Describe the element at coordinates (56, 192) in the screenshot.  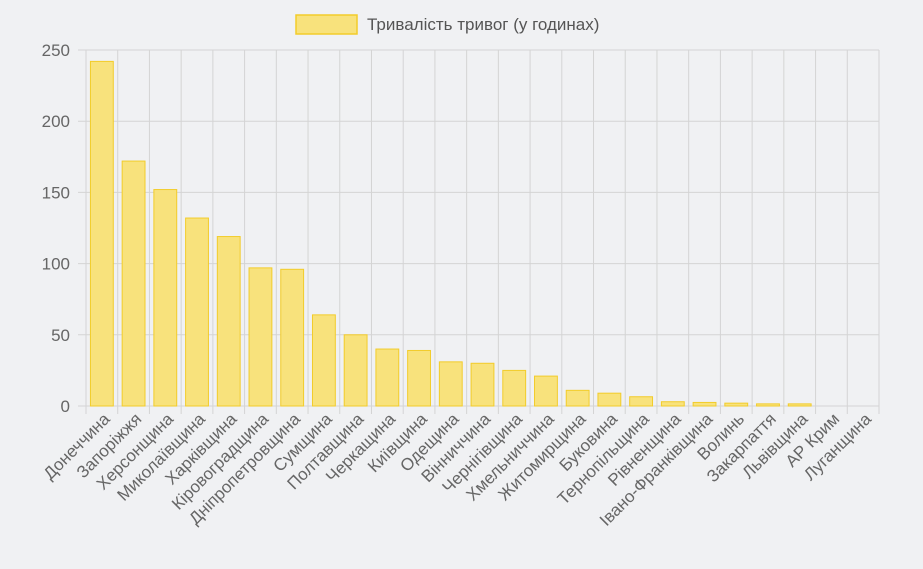
I see `y-tick-label: 150` at that location.